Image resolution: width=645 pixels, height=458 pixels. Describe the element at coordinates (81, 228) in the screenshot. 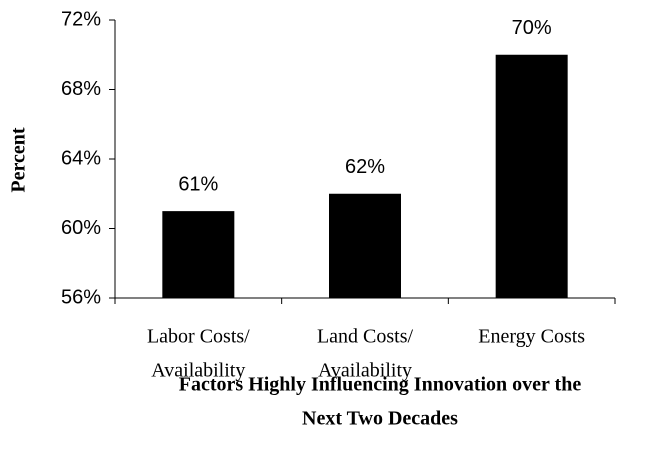

I see `y-tick-label: 60%` at that location.